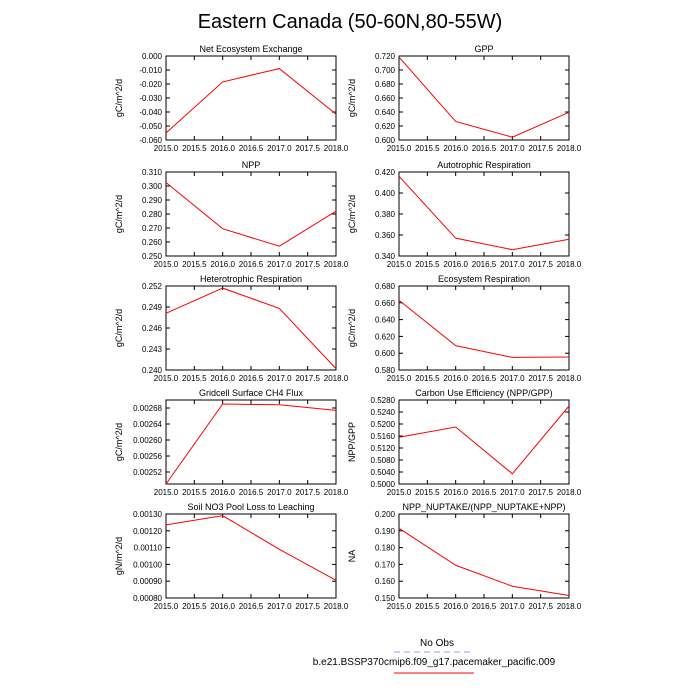 The image size is (700, 700). What do you see at coordinates (150, 126) in the screenshot?
I see `y-tick-label: -0.050` at bounding box center [150, 126].